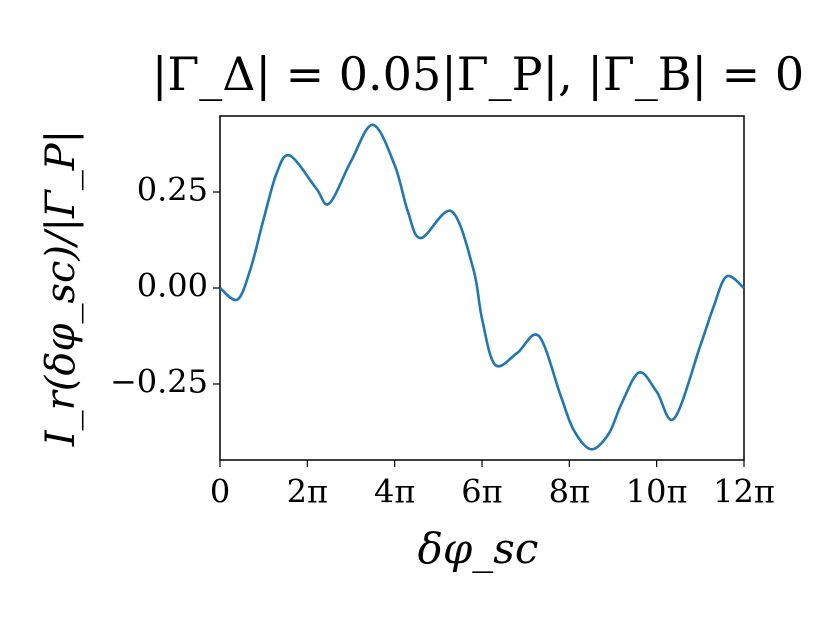  What do you see at coordinates (159, 381) in the screenshot?
I see `y-tick-label: −0.25` at bounding box center [159, 381].